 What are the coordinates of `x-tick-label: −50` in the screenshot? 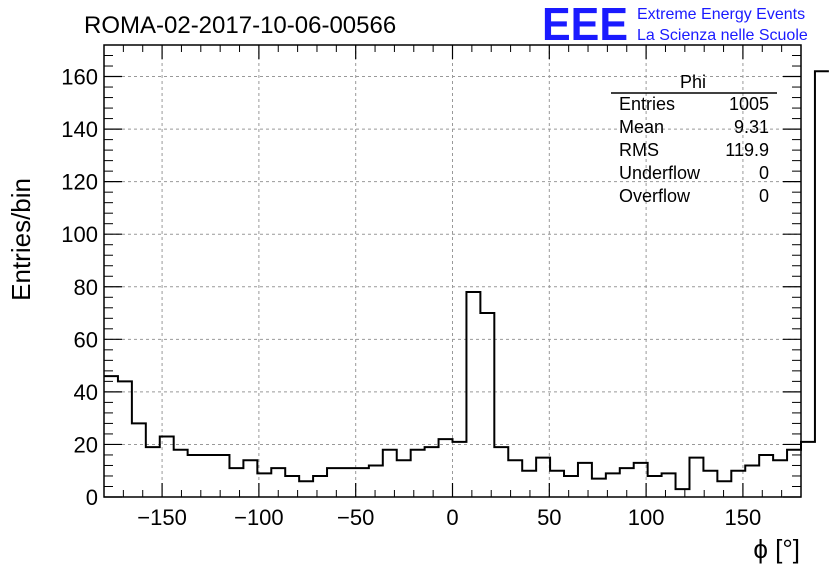 It's located at (355, 517).